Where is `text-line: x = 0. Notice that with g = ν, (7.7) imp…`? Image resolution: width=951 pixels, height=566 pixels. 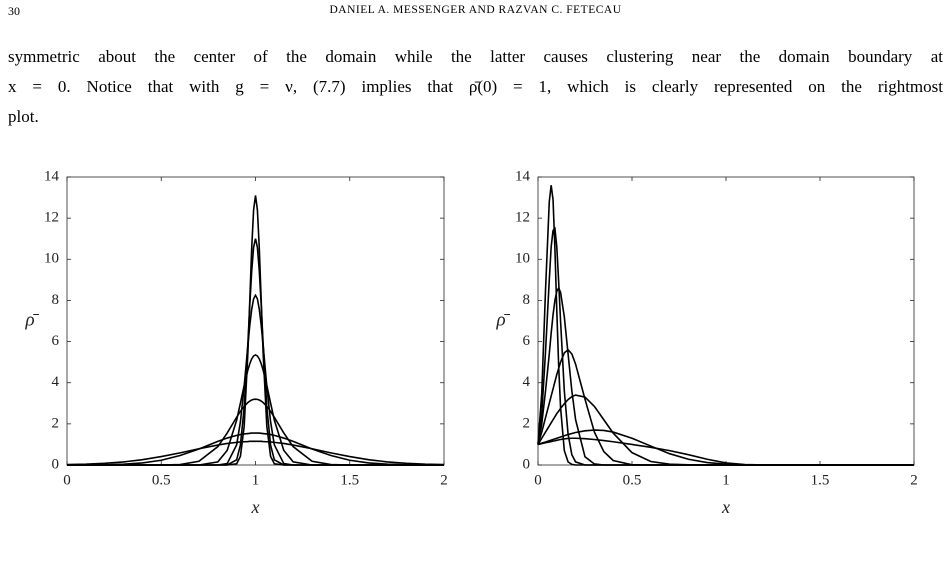
text-line: x = 0. Notice that with g = ν, (7.7) imp… is located at coordinates (475, 86).